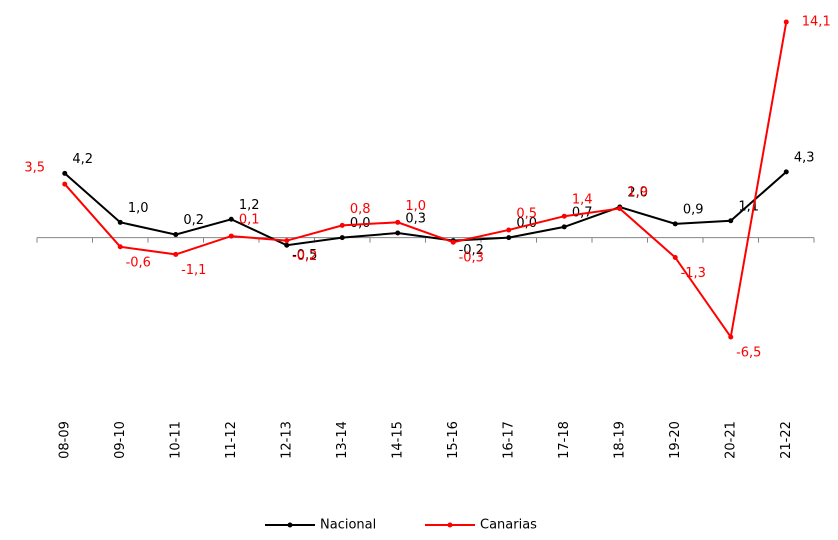 The image size is (838, 540). What do you see at coordinates (360, 209) in the screenshot?
I see `data-label: 0,8` at bounding box center [360, 209].